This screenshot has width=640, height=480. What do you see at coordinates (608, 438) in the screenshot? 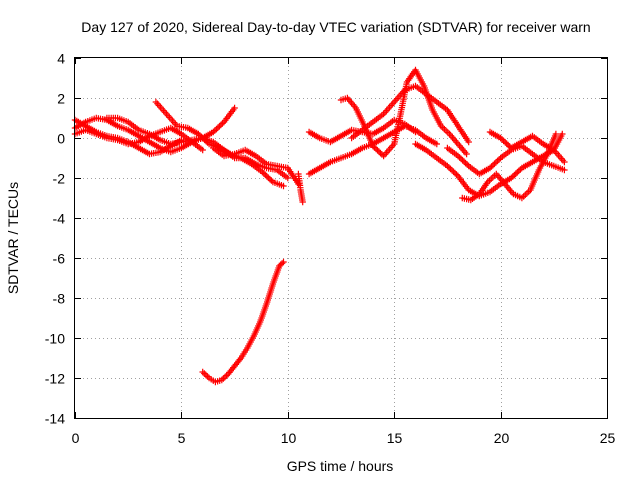
I see `x-tick-label: 25` at bounding box center [608, 438].